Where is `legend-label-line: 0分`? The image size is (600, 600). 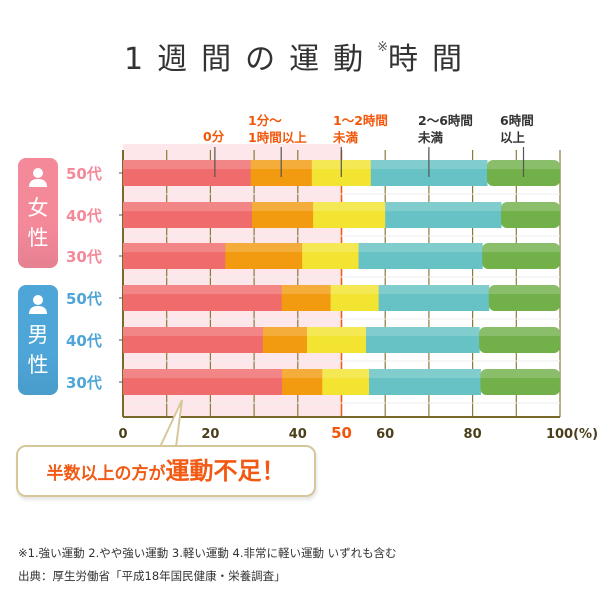 legend-label-line: 0分 is located at coordinates (214, 136).